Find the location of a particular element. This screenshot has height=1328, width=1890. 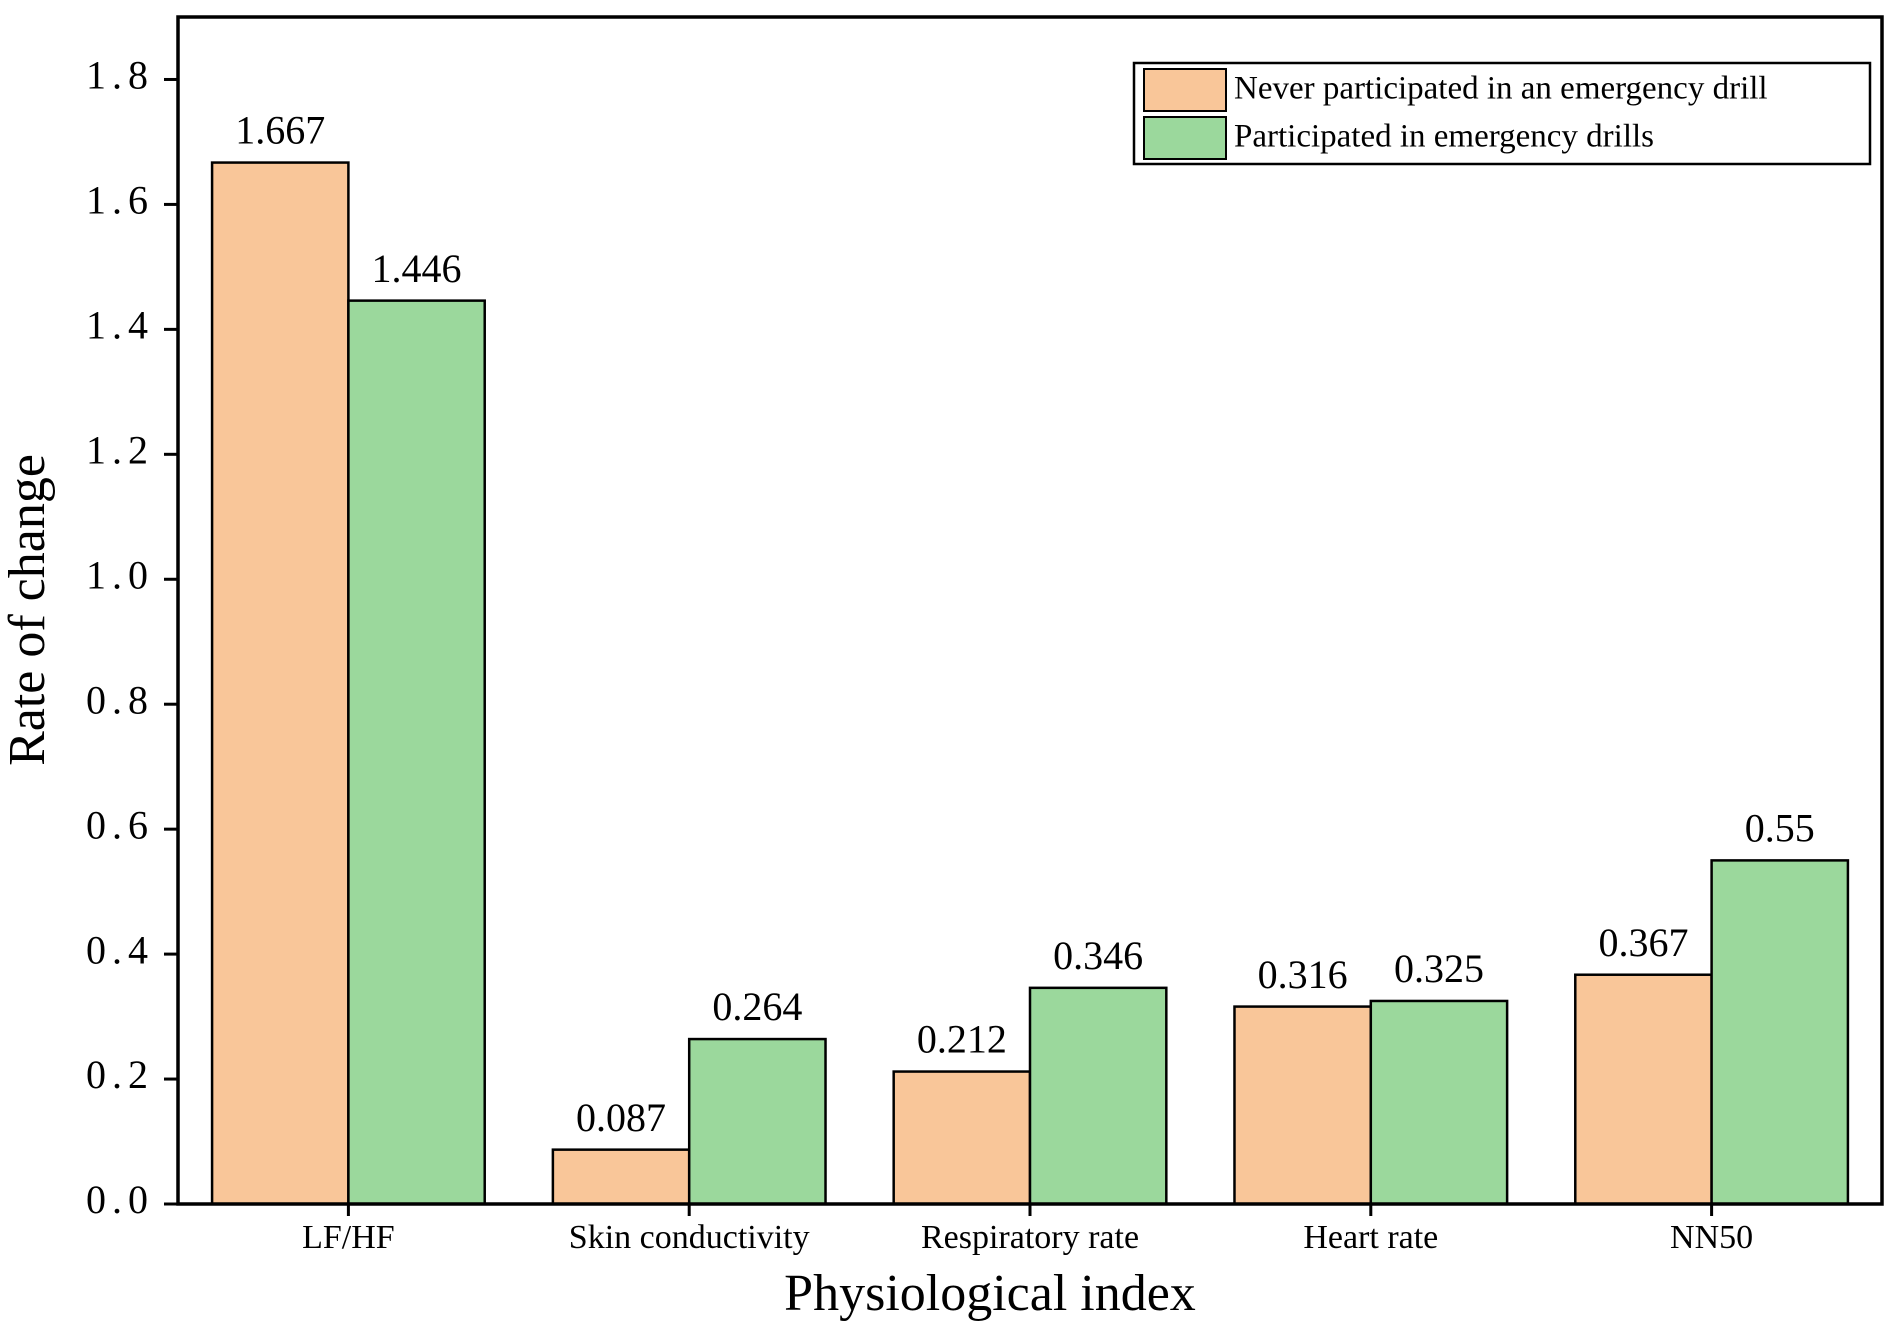

y-axis-title: Rate of change is located at coordinates (28, 610).